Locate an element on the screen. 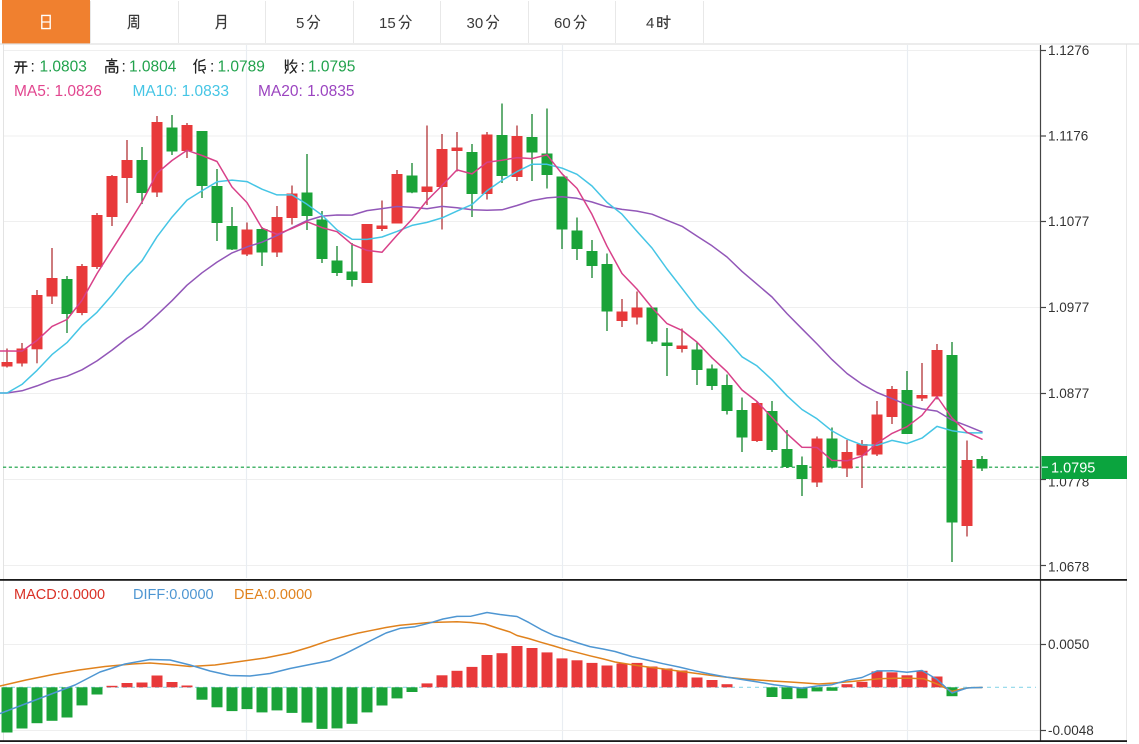 The height and width of the screenshot is (744, 1139). svg-text: 30 is located at coordinates (475, 23).